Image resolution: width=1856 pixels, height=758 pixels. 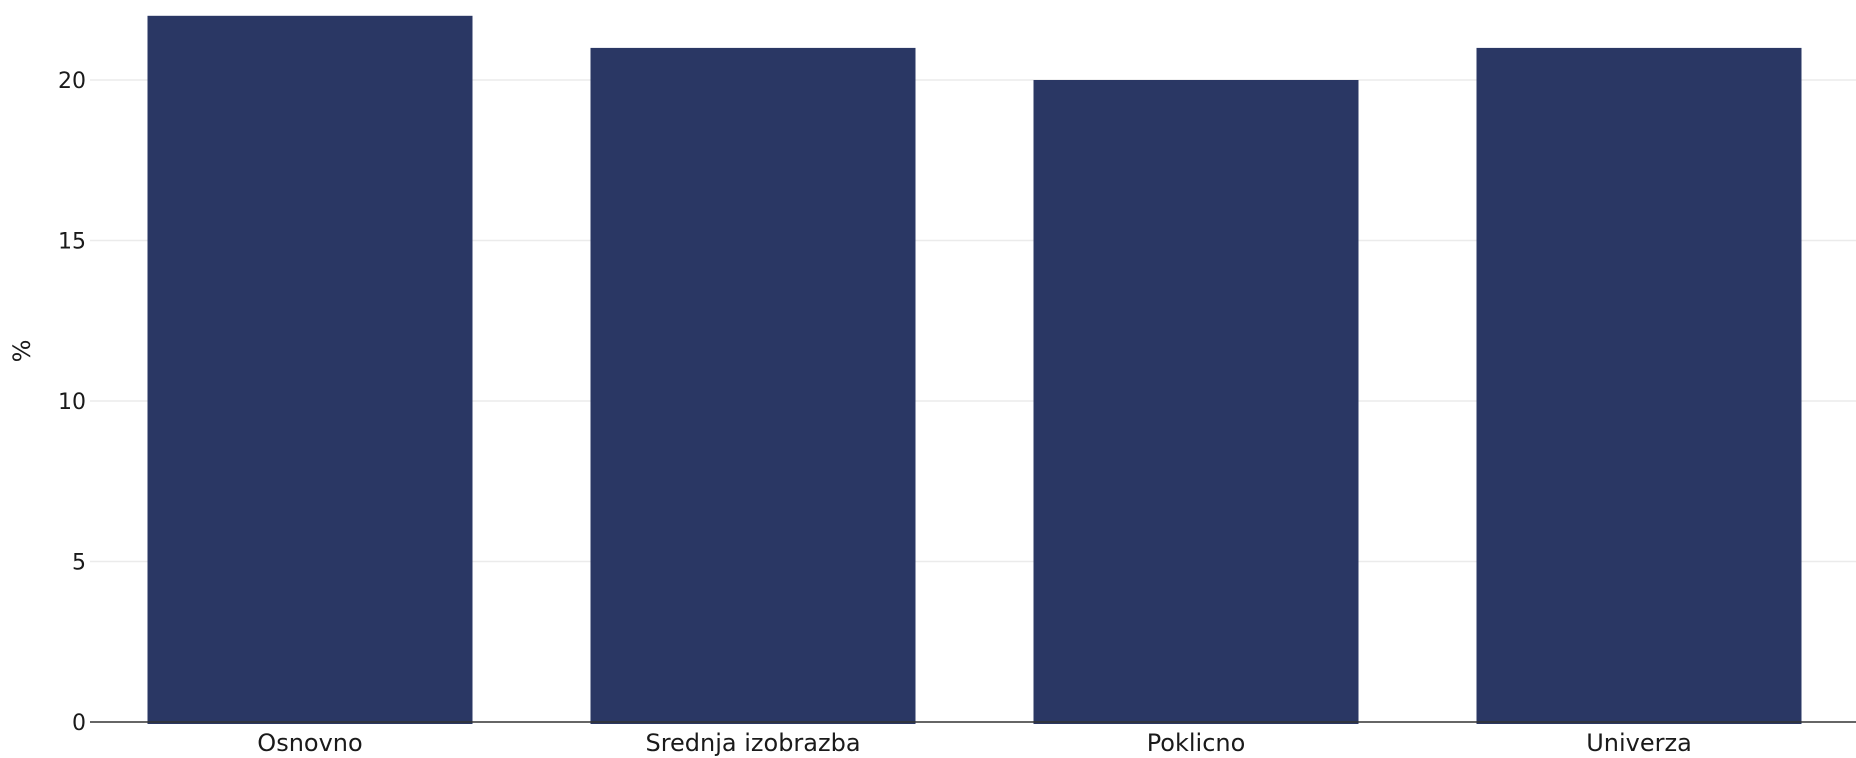 What do you see at coordinates (79, 563) in the screenshot?
I see `y-tick-label: 5` at bounding box center [79, 563].